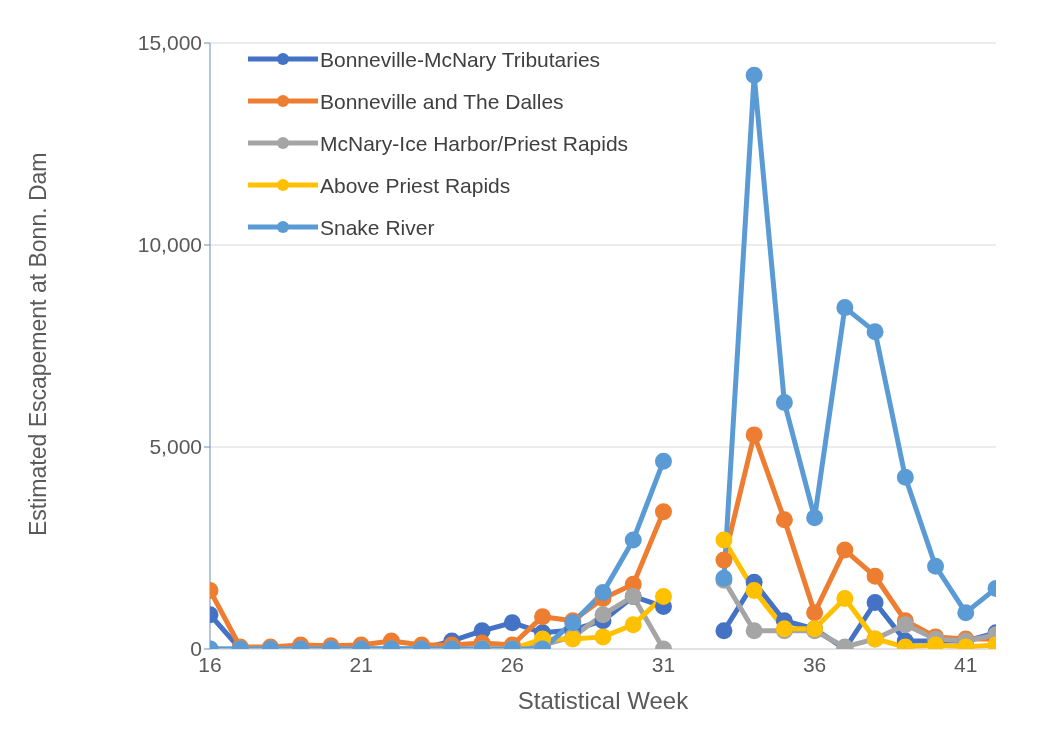 This screenshot has width=1045, height=735. What do you see at coordinates (169, 43) in the screenshot?
I see `y-tick-label: 15,000` at bounding box center [169, 43].